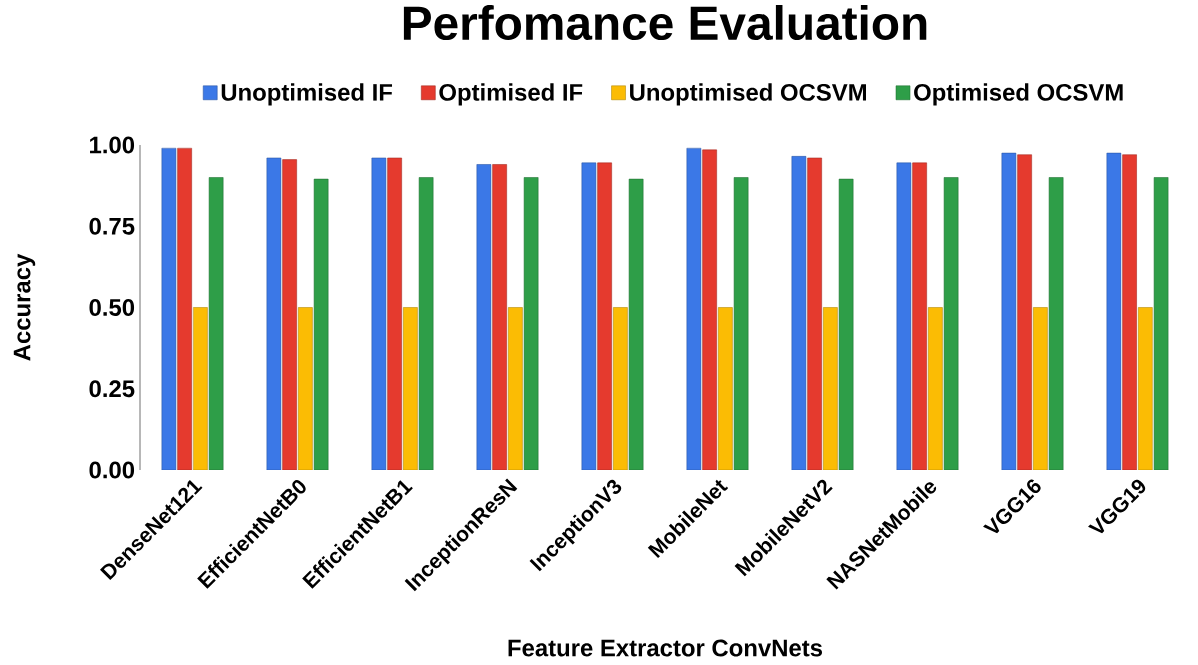  What do you see at coordinates (511, 94) in the screenshot?
I see `legend-label: Optimised IF` at bounding box center [511, 94].